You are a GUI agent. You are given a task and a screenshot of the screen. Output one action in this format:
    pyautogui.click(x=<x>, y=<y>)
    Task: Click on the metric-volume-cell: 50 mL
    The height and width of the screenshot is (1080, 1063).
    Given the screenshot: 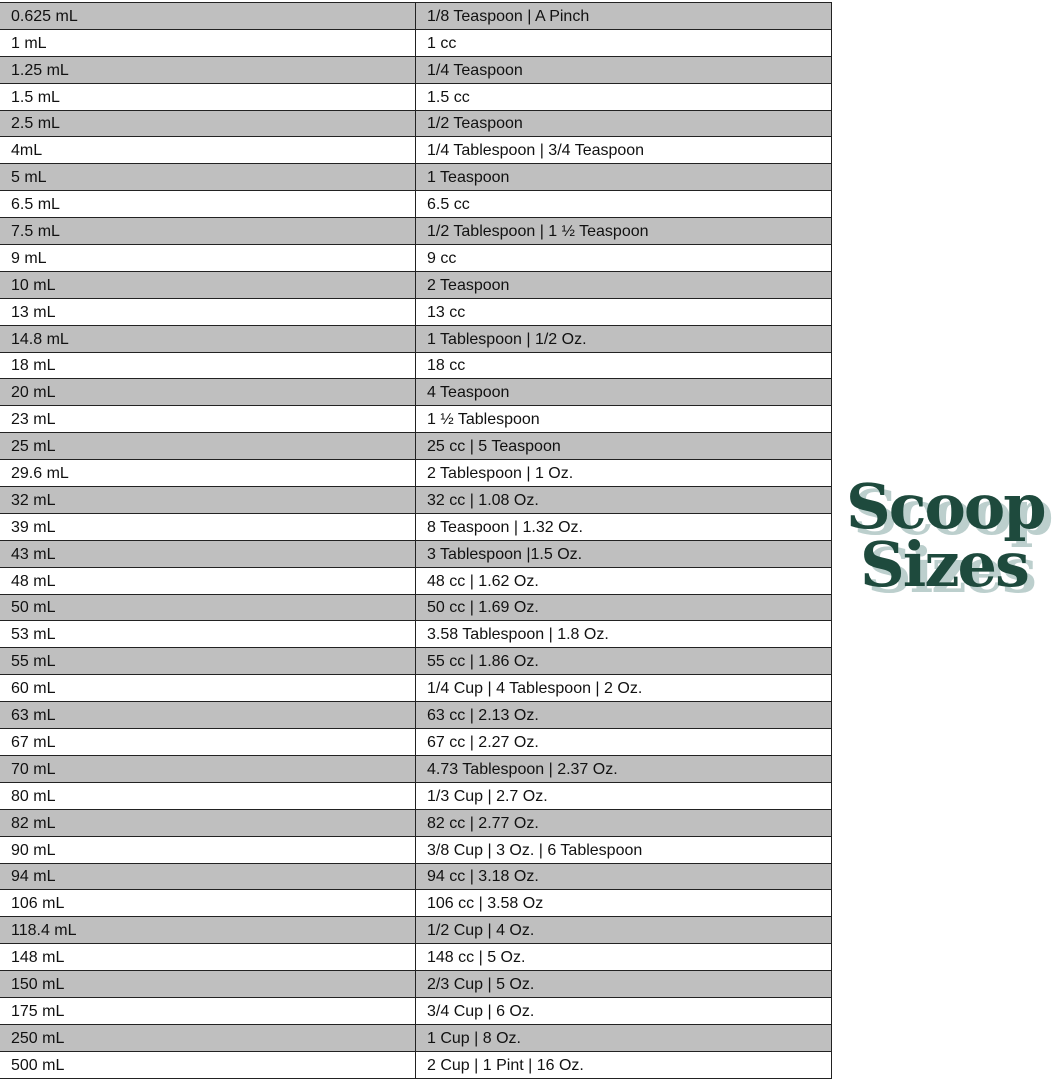 What is the action you would take?
    pyautogui.click(x=208, y=607)
    